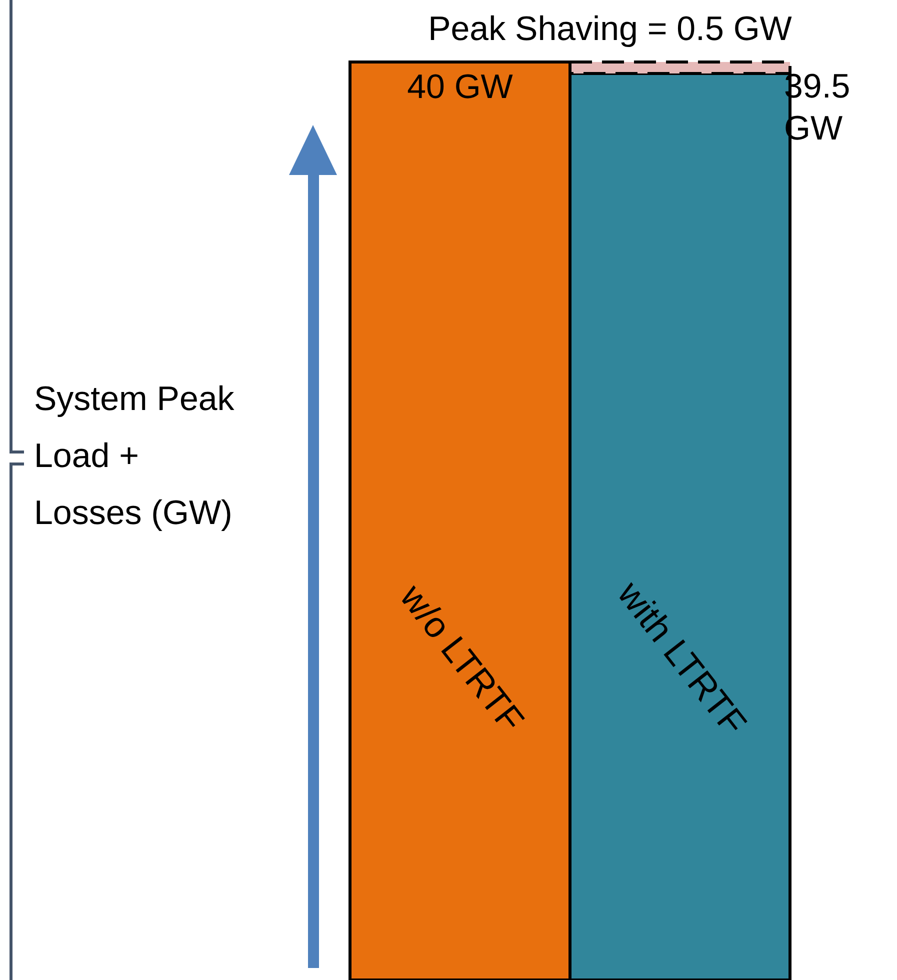  Describe the element at coordinates (460, 87) in the screenshot. I see `data-label: 40 GW` at that location.